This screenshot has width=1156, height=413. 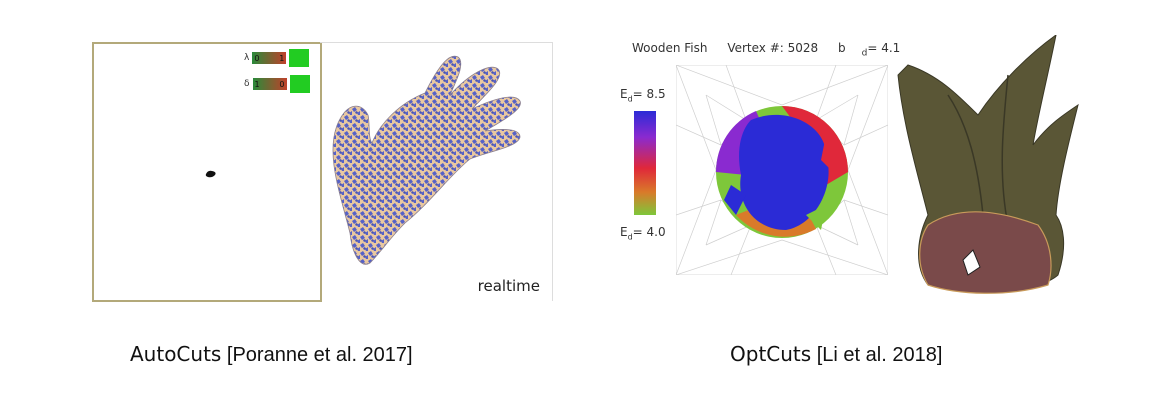 What do you see at coordinates (630, 237) in the screenshot?
I see `colorbar-min-subscript: d` at bounding box center [630, 237].